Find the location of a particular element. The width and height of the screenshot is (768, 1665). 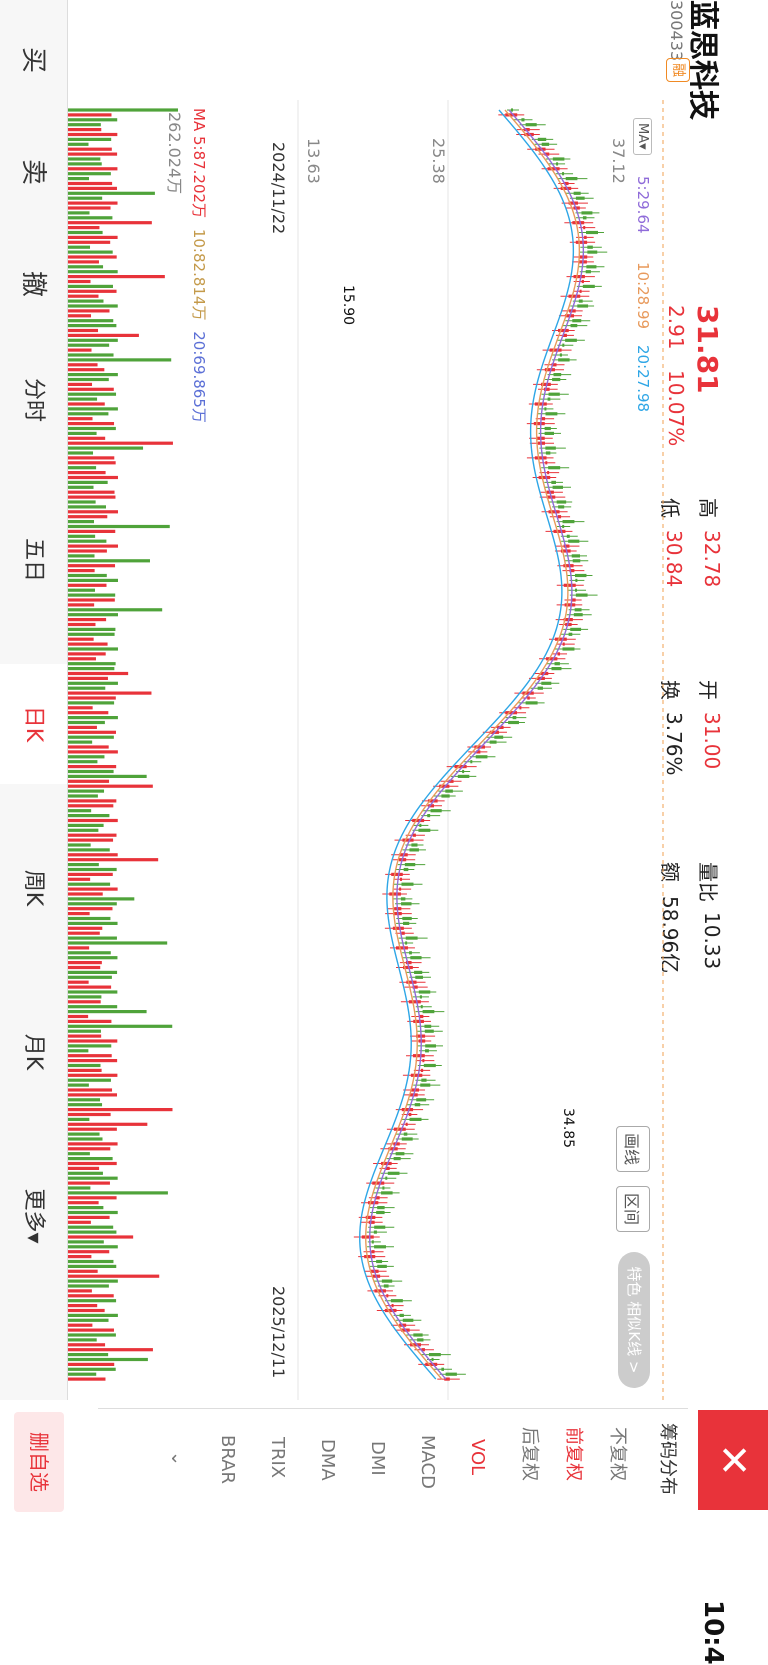

range-button: 区间 is located at coordinates (633, 1209).